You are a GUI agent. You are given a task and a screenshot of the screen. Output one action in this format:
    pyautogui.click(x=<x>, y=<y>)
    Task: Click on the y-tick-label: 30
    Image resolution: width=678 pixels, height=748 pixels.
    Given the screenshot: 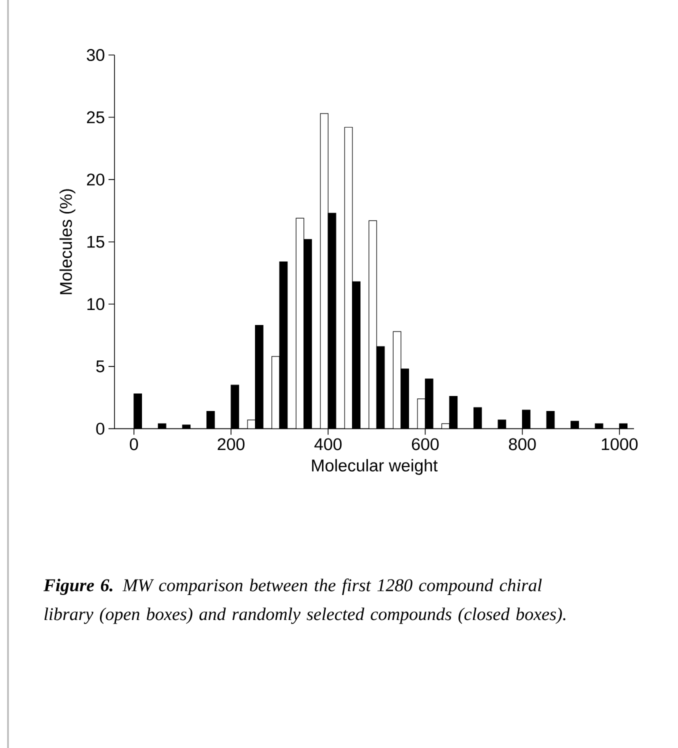 What is the action you would take?
    pyautogui.click(x=95, y=55)
    